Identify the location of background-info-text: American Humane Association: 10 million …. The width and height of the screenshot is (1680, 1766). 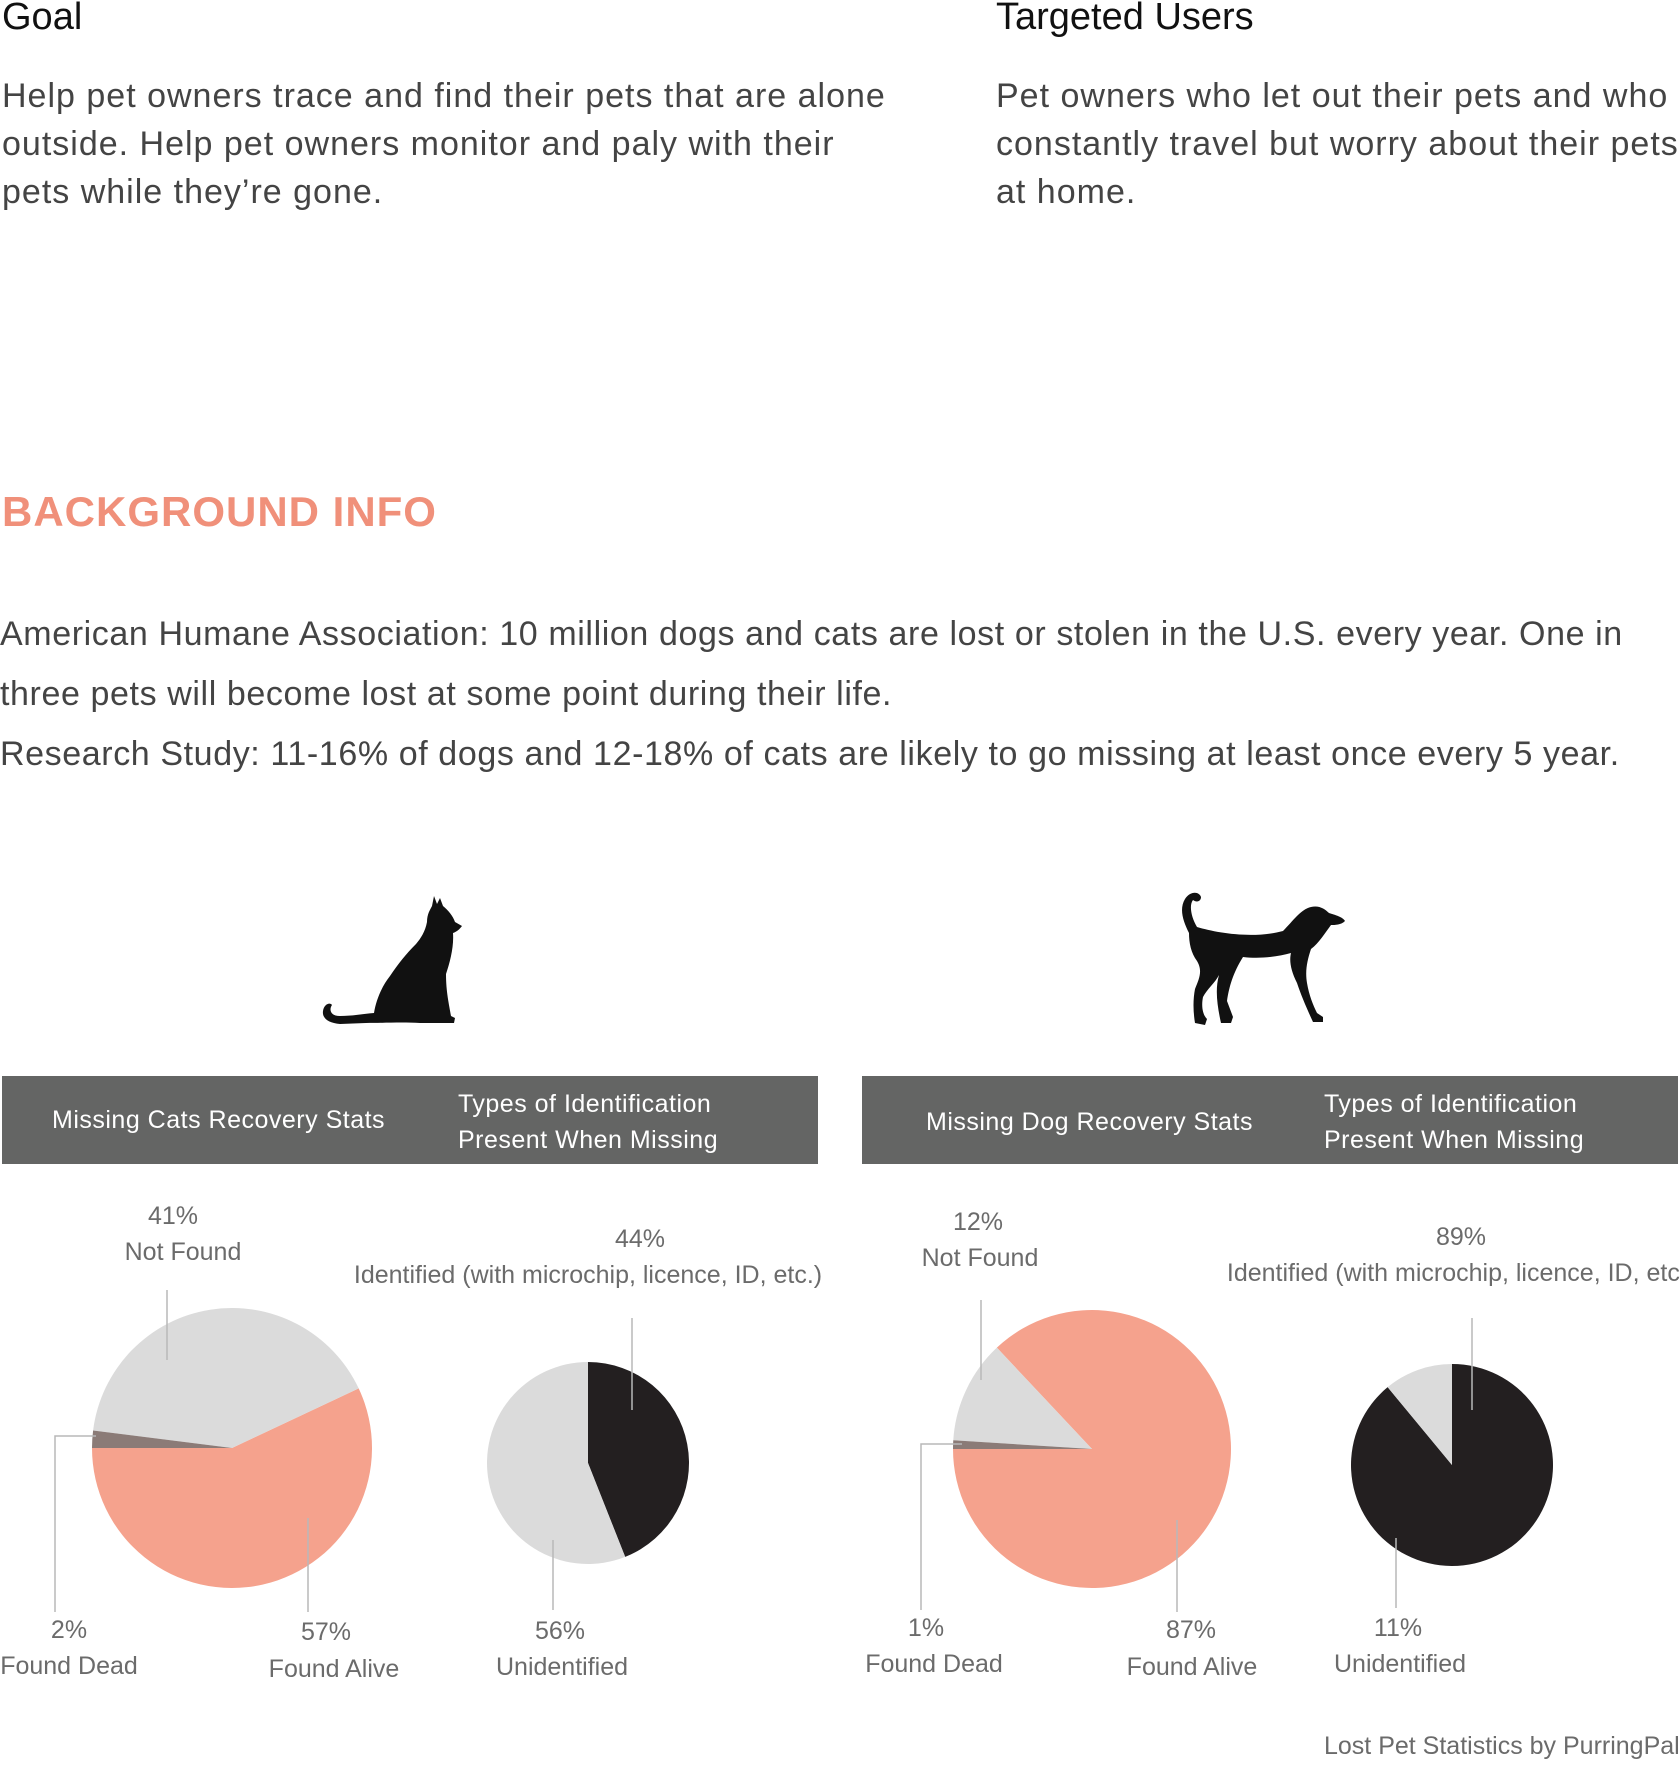
(840, 694).